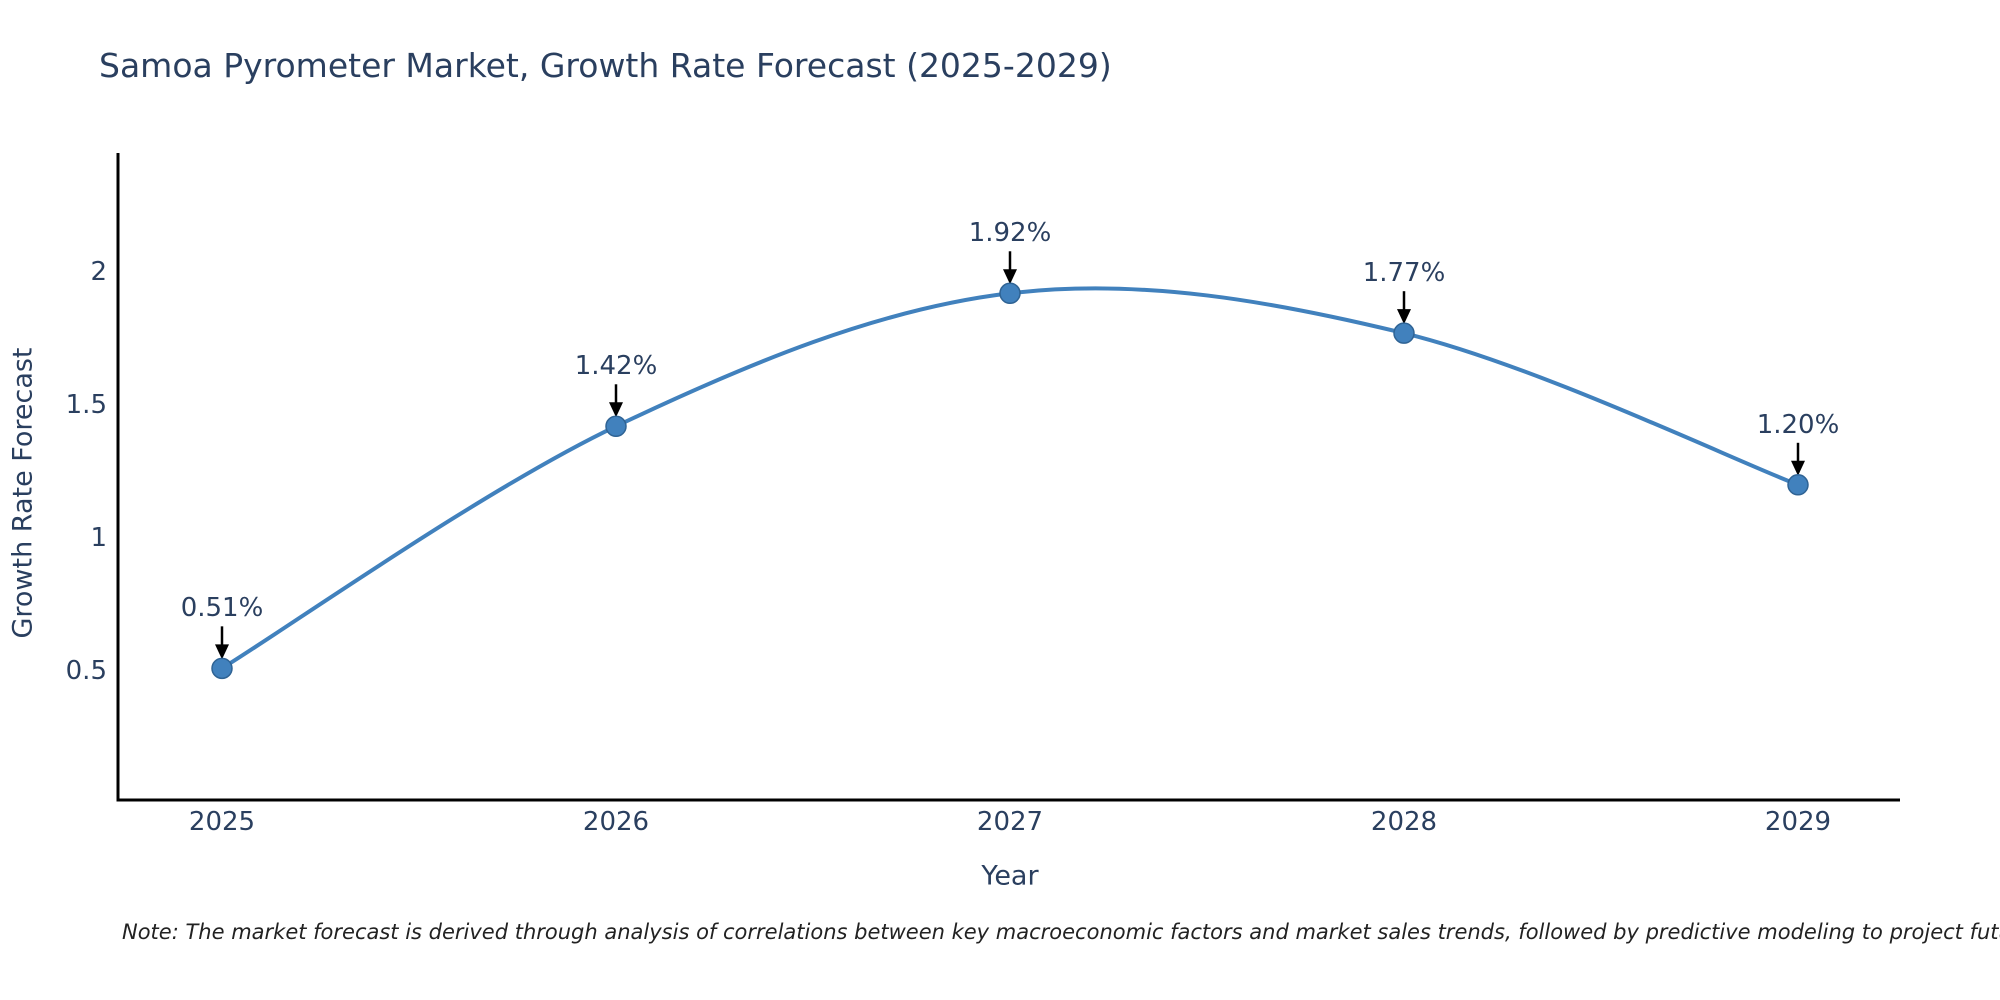 The width and height of the screenshot is (2000, 1000). What do you see at coordinates (1010, 822) in the screenshot?
I see `x-tick-label: 2027` at bounding box center [1010, 822].